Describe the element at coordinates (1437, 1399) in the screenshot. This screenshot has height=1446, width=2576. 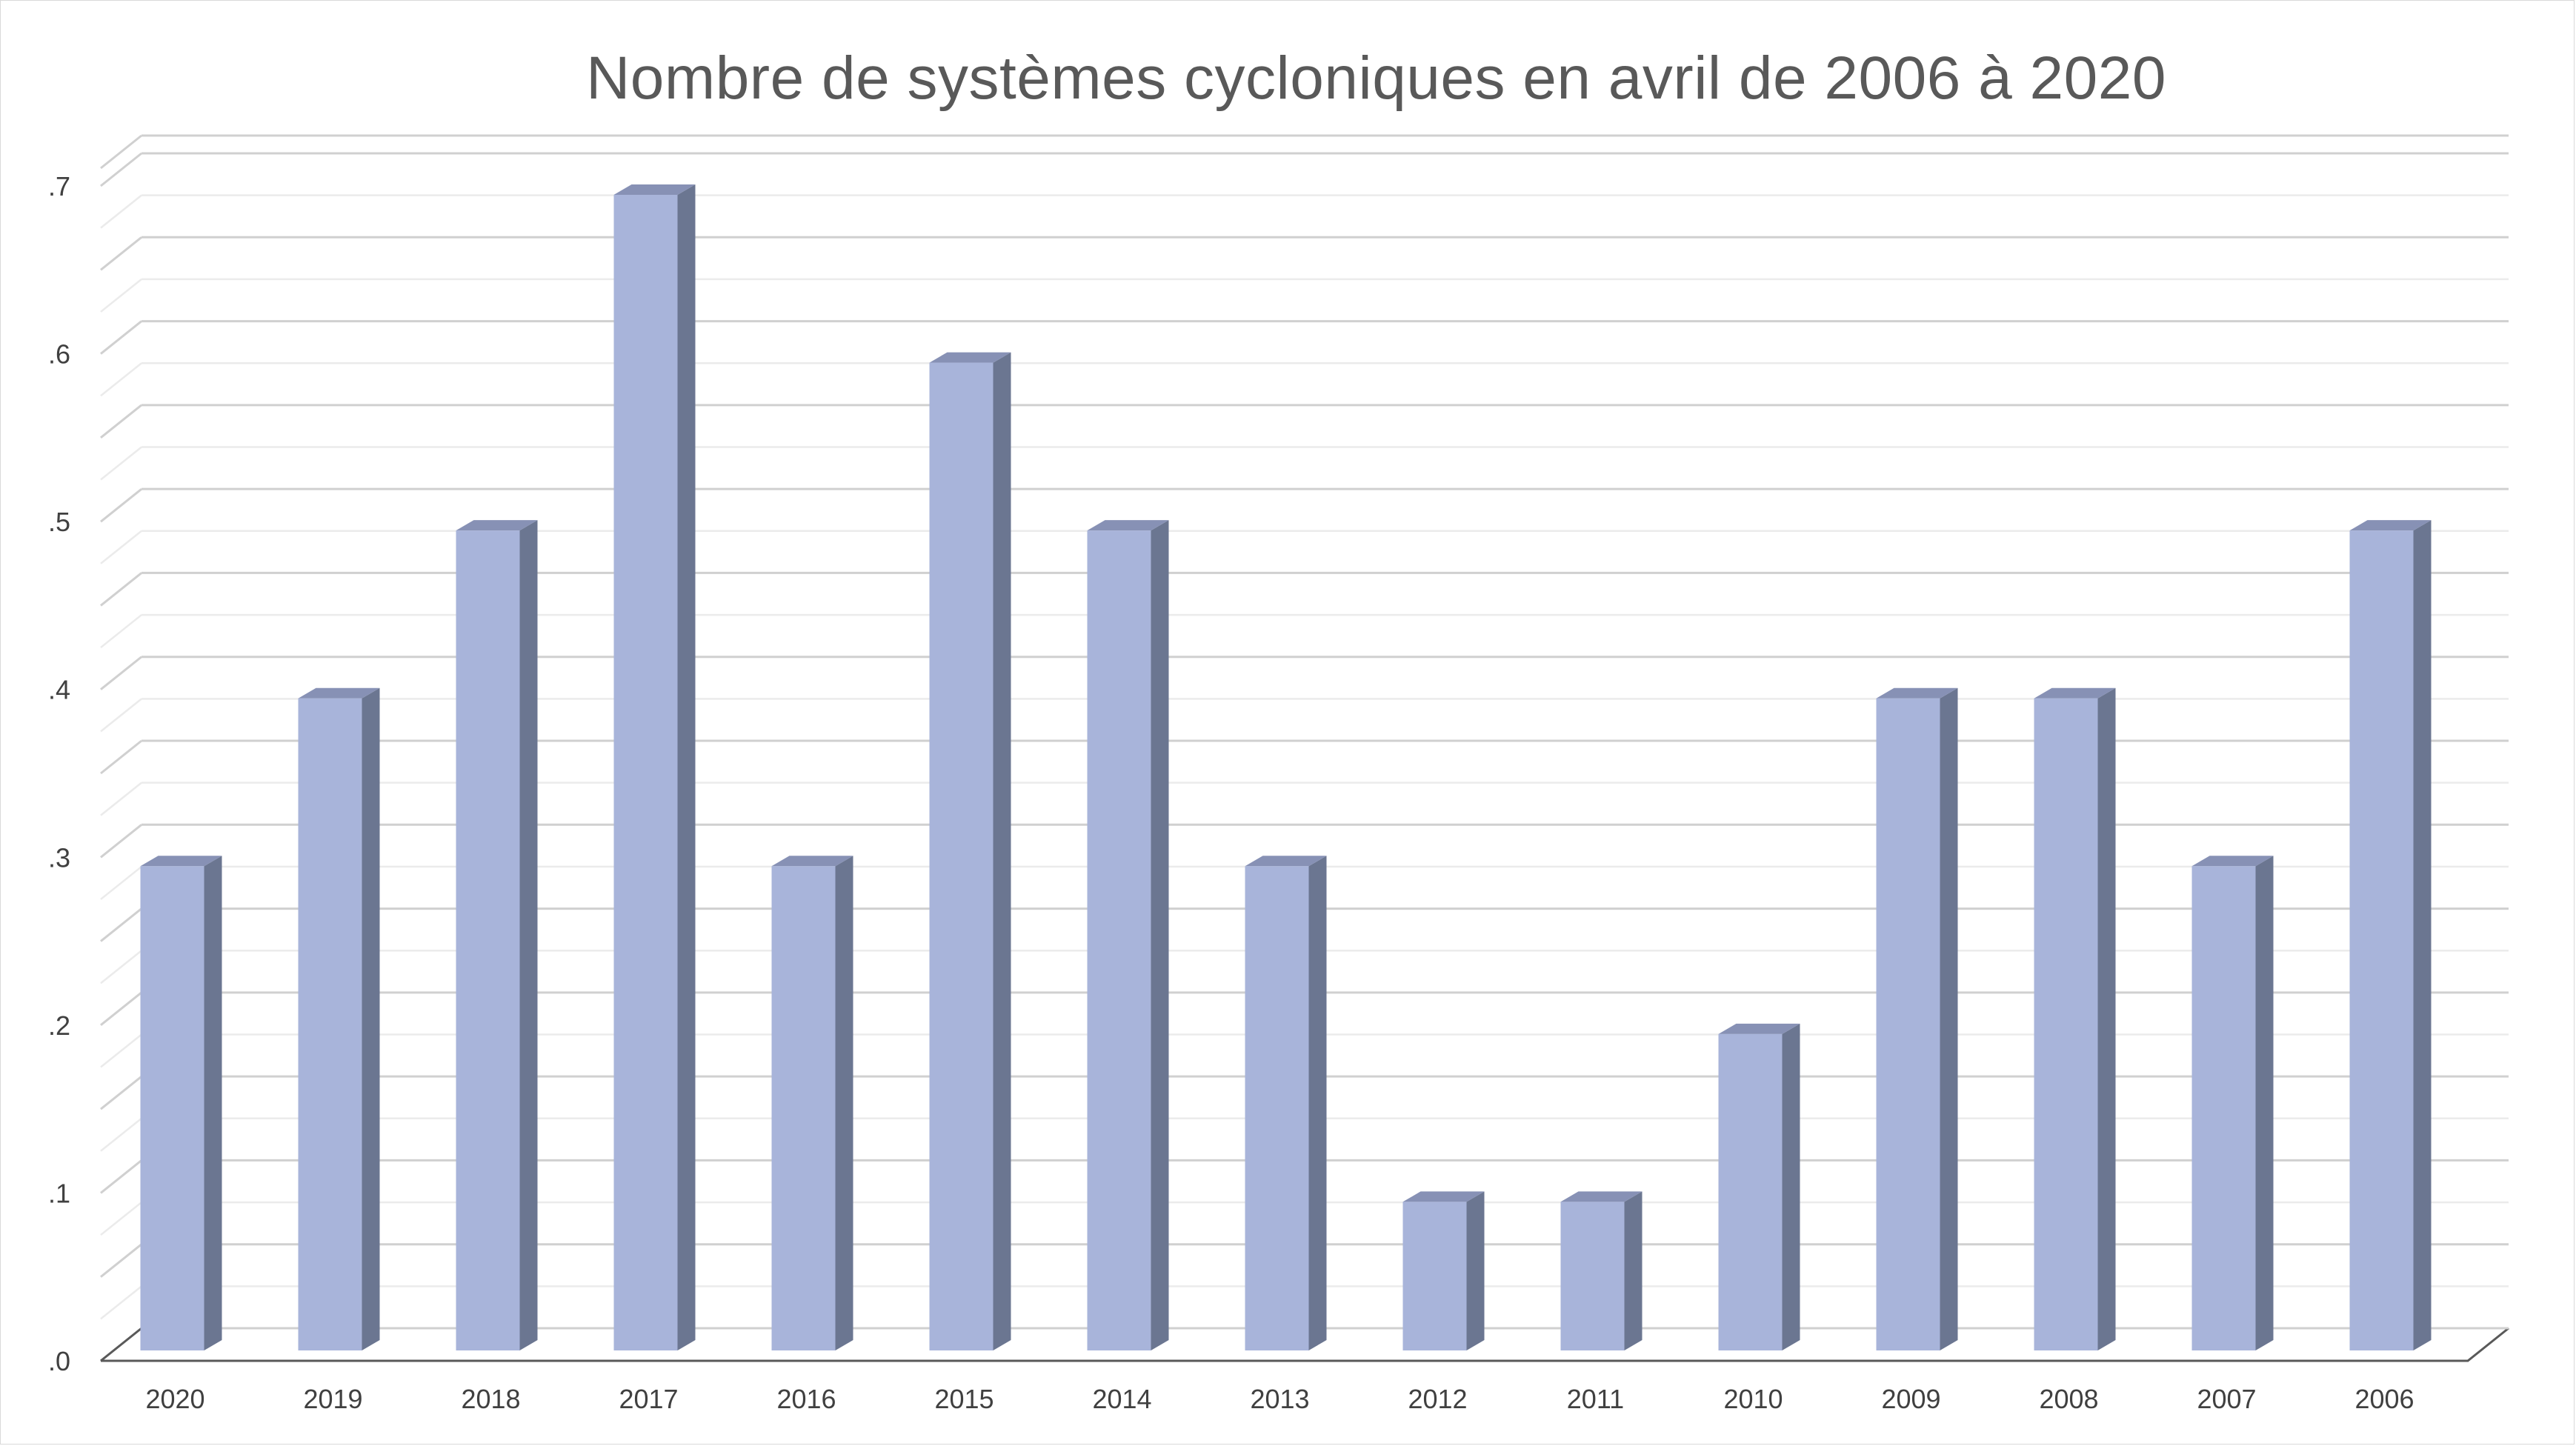
I see `x-tick-label: 2012` at that location.